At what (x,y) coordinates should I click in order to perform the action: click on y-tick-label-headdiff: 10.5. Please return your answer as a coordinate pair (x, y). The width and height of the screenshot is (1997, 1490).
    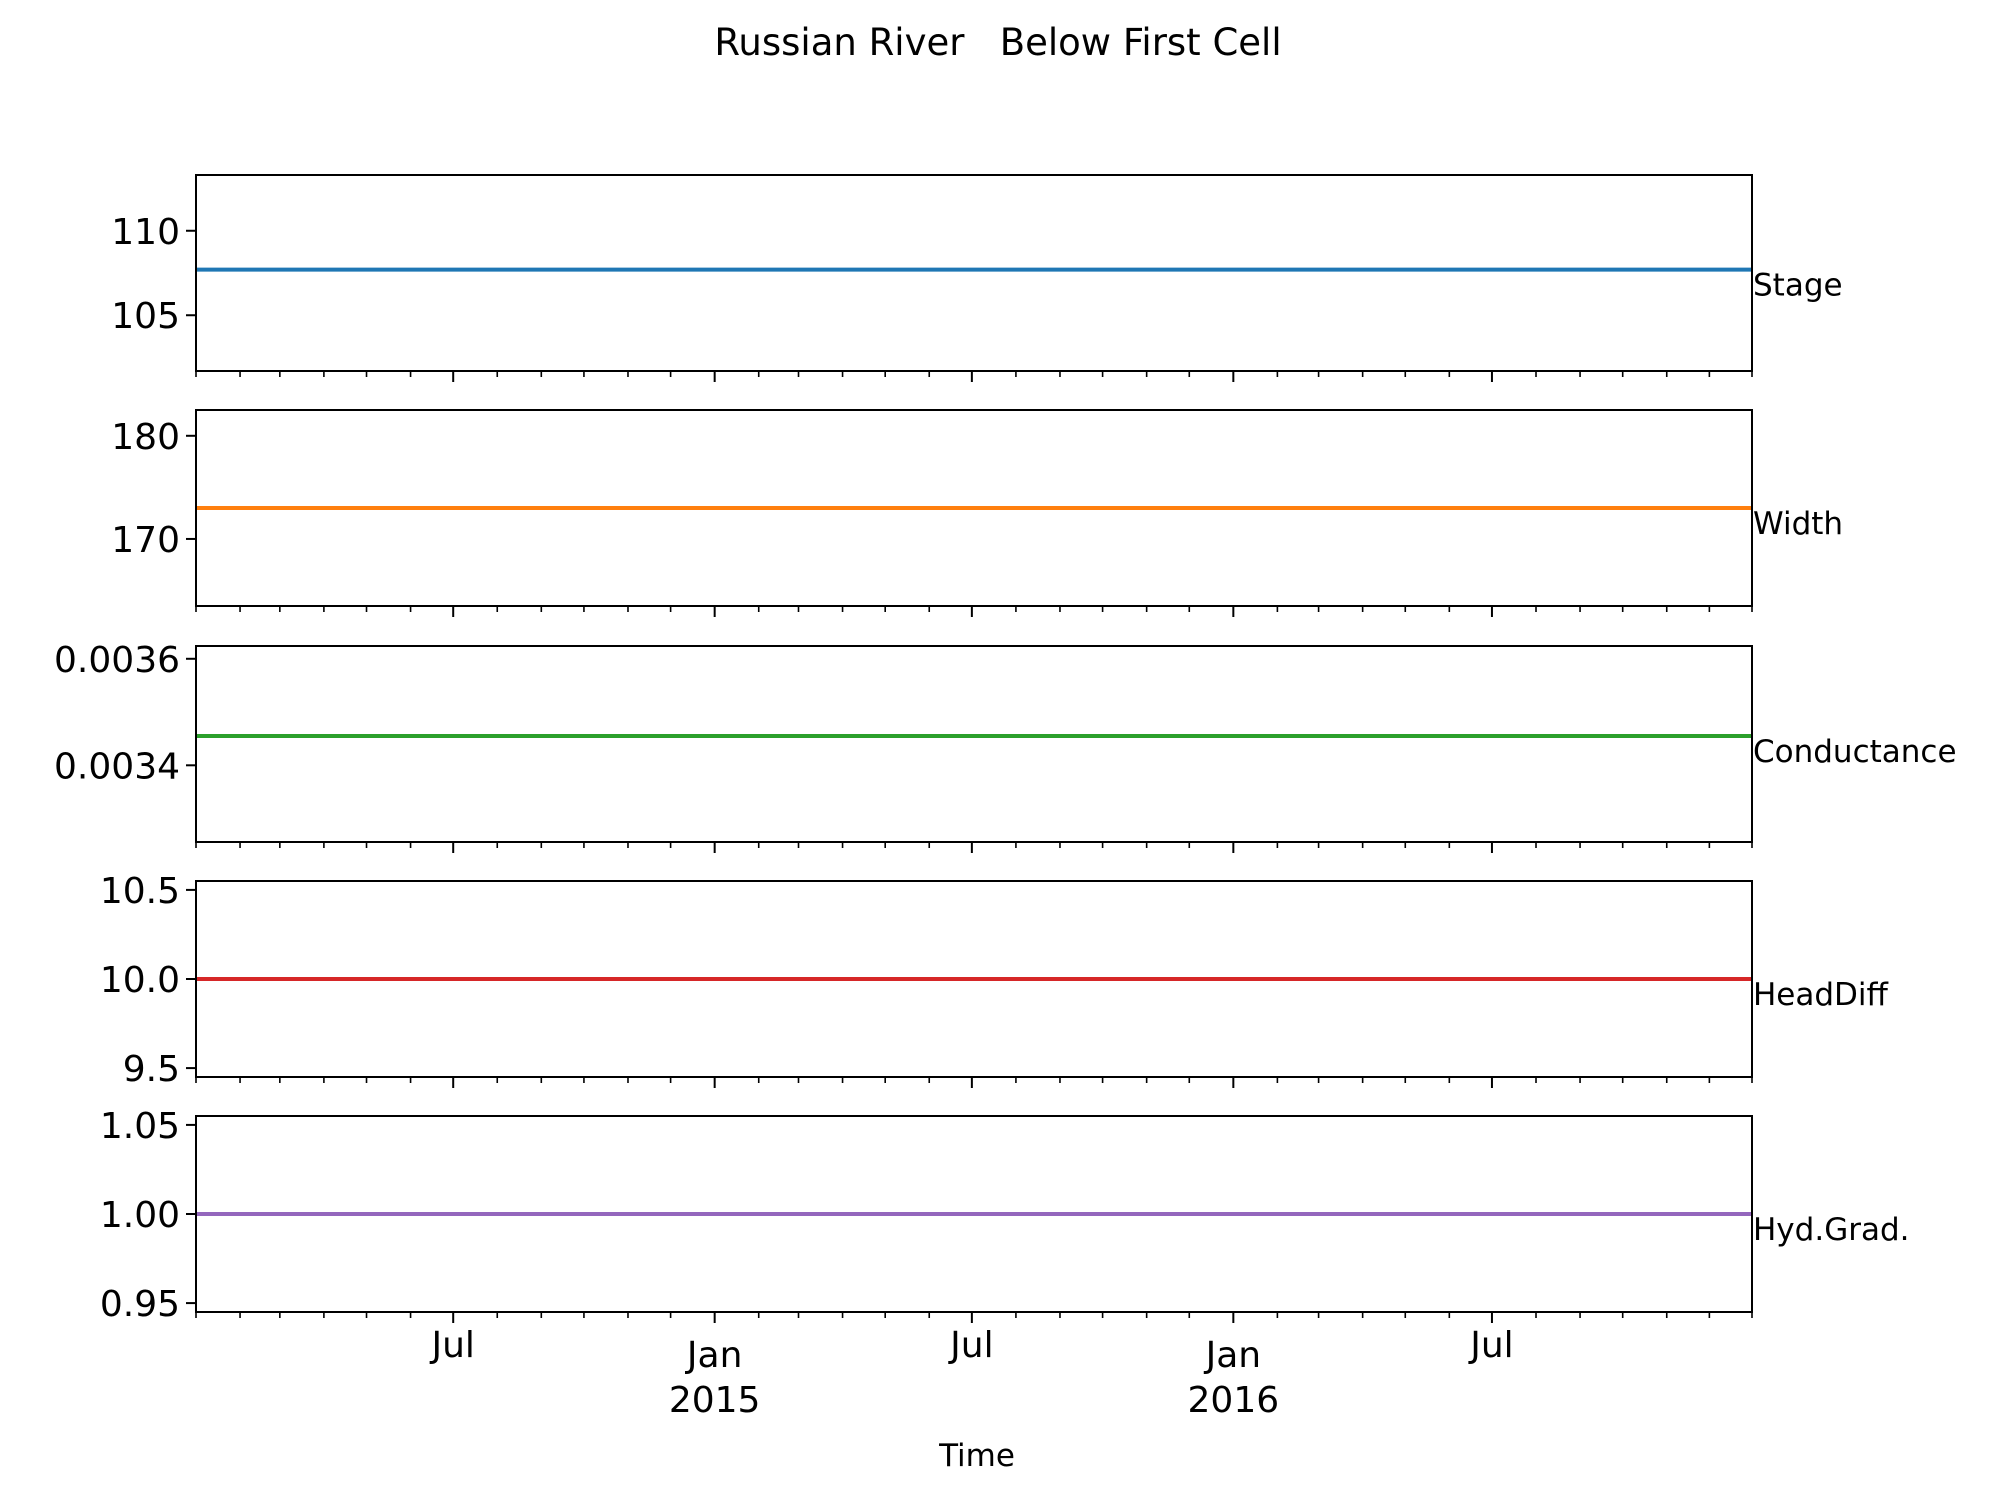
    Looking at the image, I should click on (140, 891).